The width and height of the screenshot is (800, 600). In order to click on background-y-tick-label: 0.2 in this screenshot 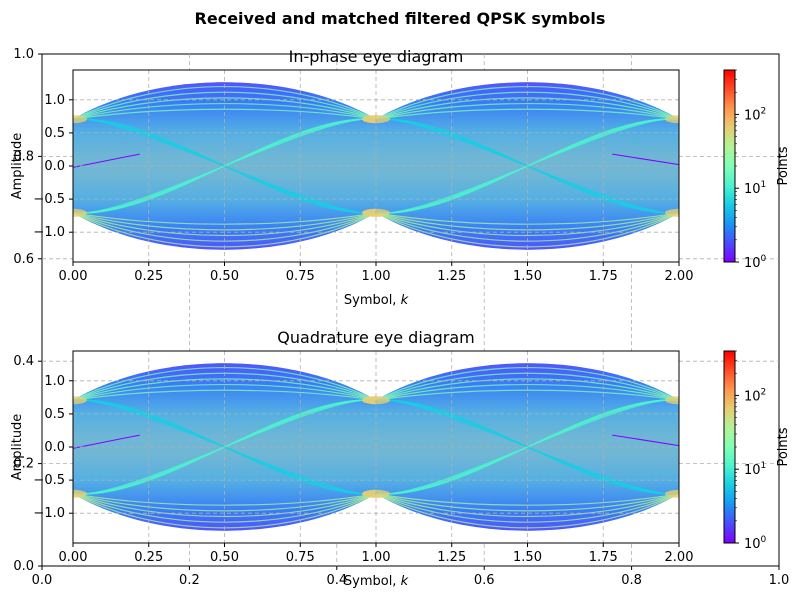, I will do `click(23, 464)`.